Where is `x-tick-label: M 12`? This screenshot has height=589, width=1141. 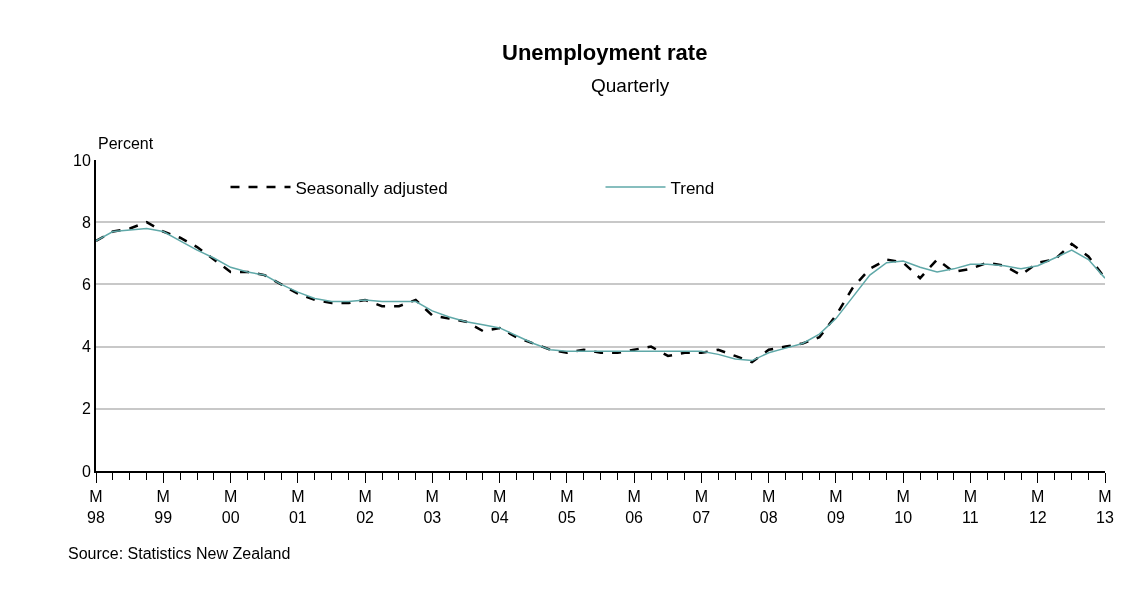
x-tick-label: M 12 is located at coordinates (1037, 507).